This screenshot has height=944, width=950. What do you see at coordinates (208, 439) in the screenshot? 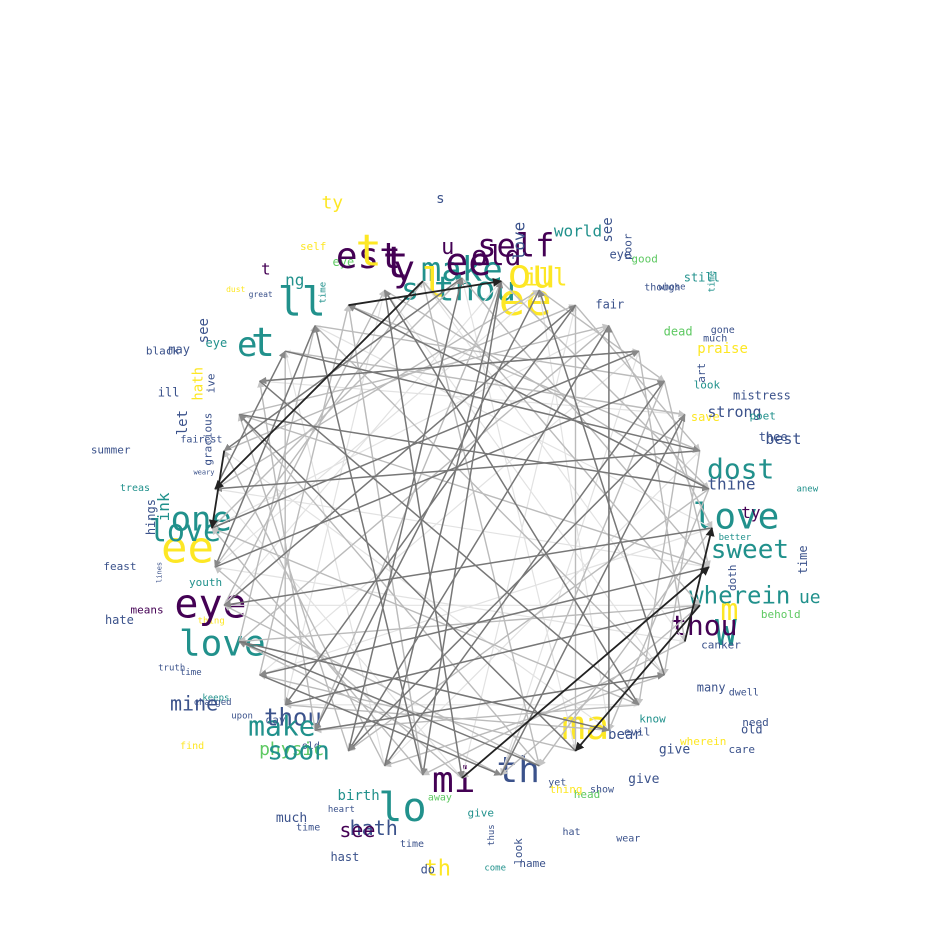
I see `word-gracious: gracious` at bounding box center [208, 439].